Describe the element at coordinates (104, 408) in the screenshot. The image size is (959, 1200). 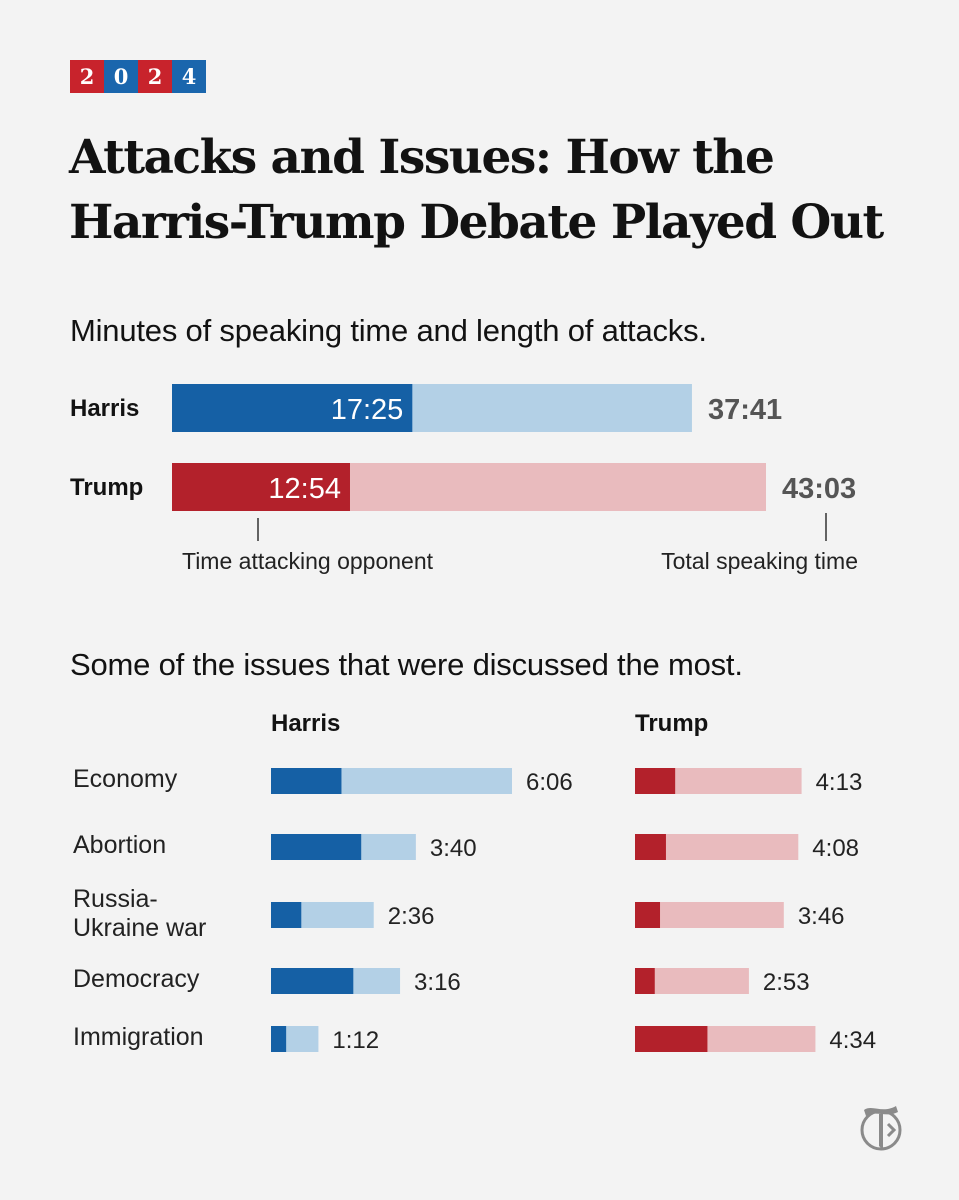
I see `candidate-label: Harris` at that location.